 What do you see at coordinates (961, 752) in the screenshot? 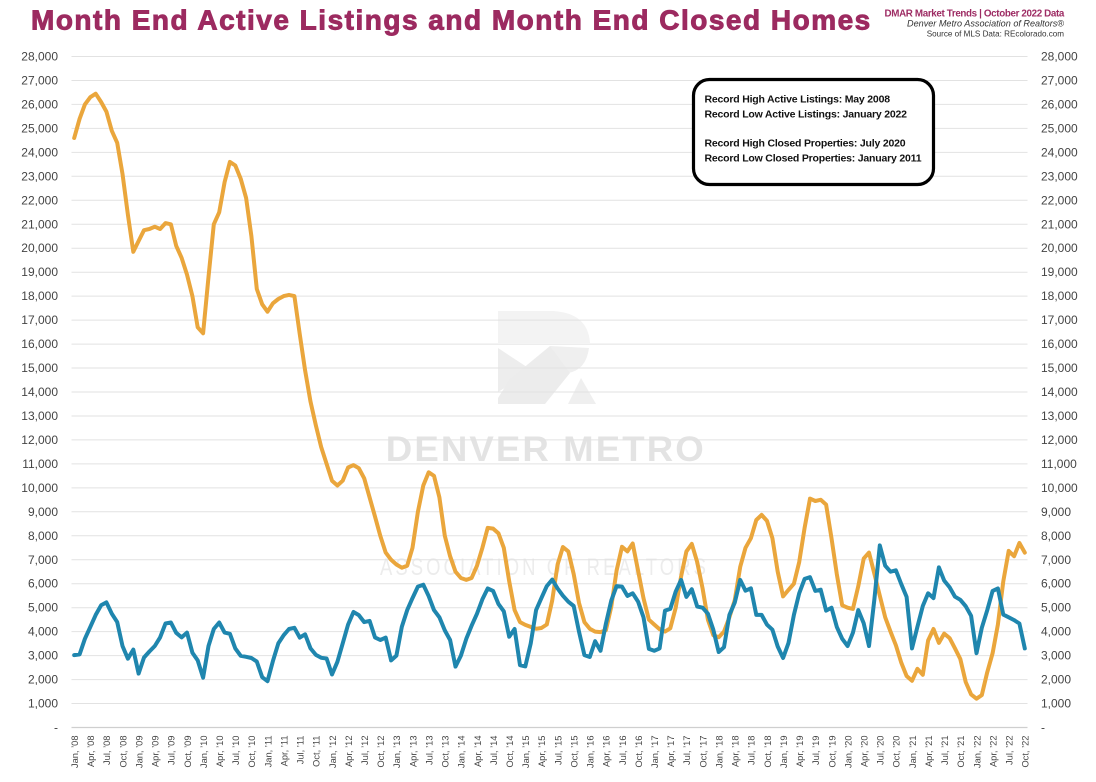
I see `svg-text: Oct, ’21` at bounding box center [961, 752].